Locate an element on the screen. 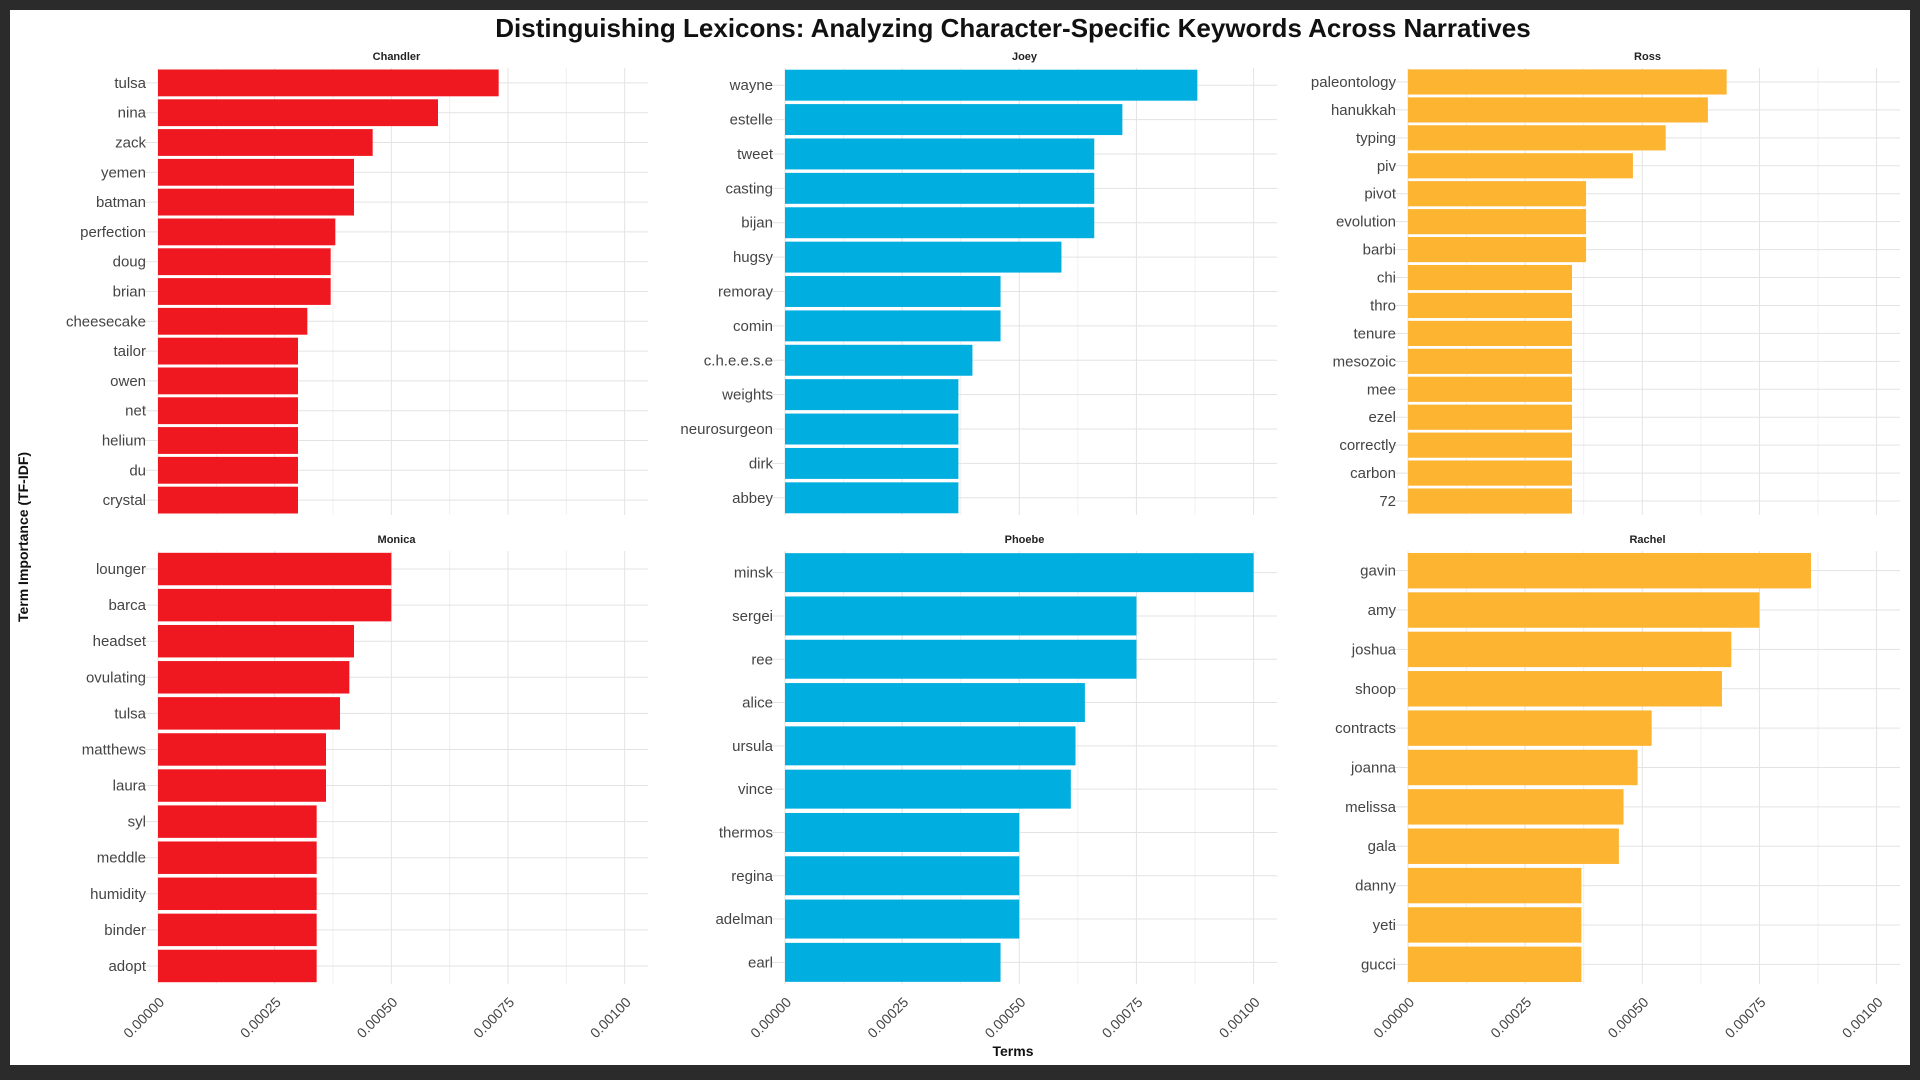 The width and height of the screenshot is (1920, 1080). category-label: vince is located at coordinates (755, 789).